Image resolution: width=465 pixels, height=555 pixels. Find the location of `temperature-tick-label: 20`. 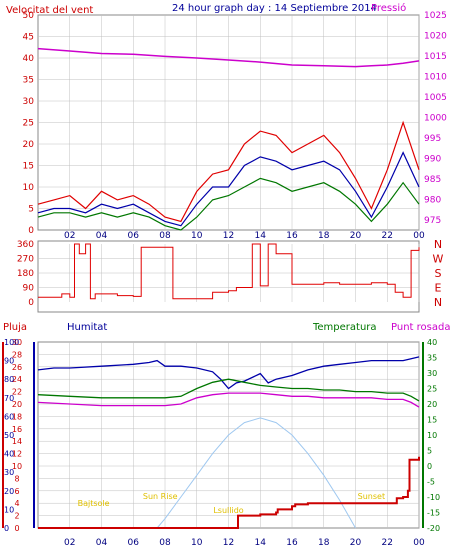

temperature-tick-label: 20 is located at coordinates (432, 404).